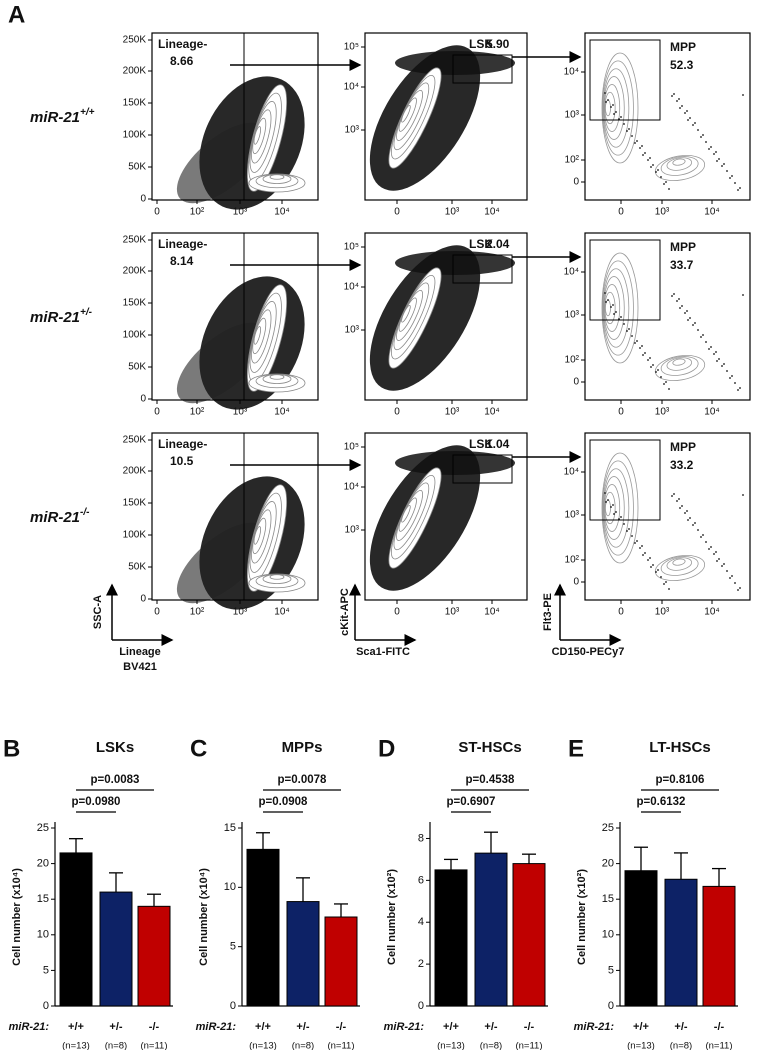 The image size is (764, 1050). What do you see at coordinates (204, 917) in the screenshot?
I see `y-axis-label: Cell number (x10⁴)` at bounding box center [204, 917].